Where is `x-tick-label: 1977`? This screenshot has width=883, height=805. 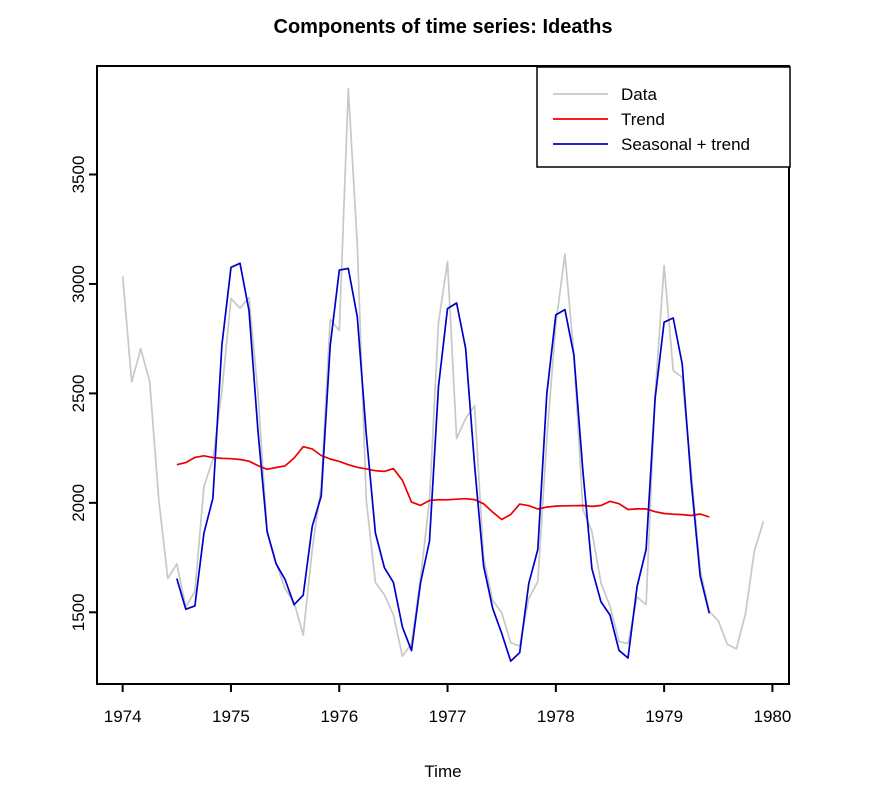
x-tick-label: 1977 is located at coordinates (448, 716).